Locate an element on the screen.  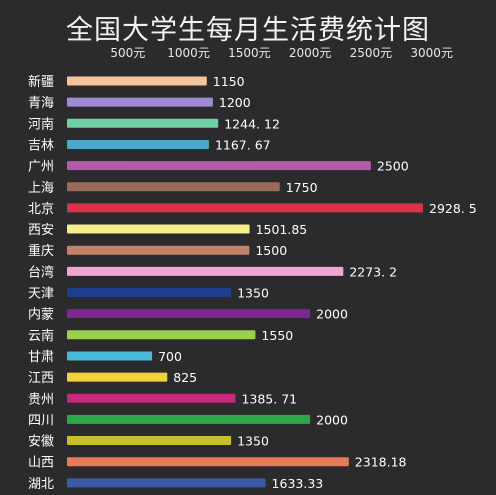
category-label: 广州 is located at coordinates (41, 167).